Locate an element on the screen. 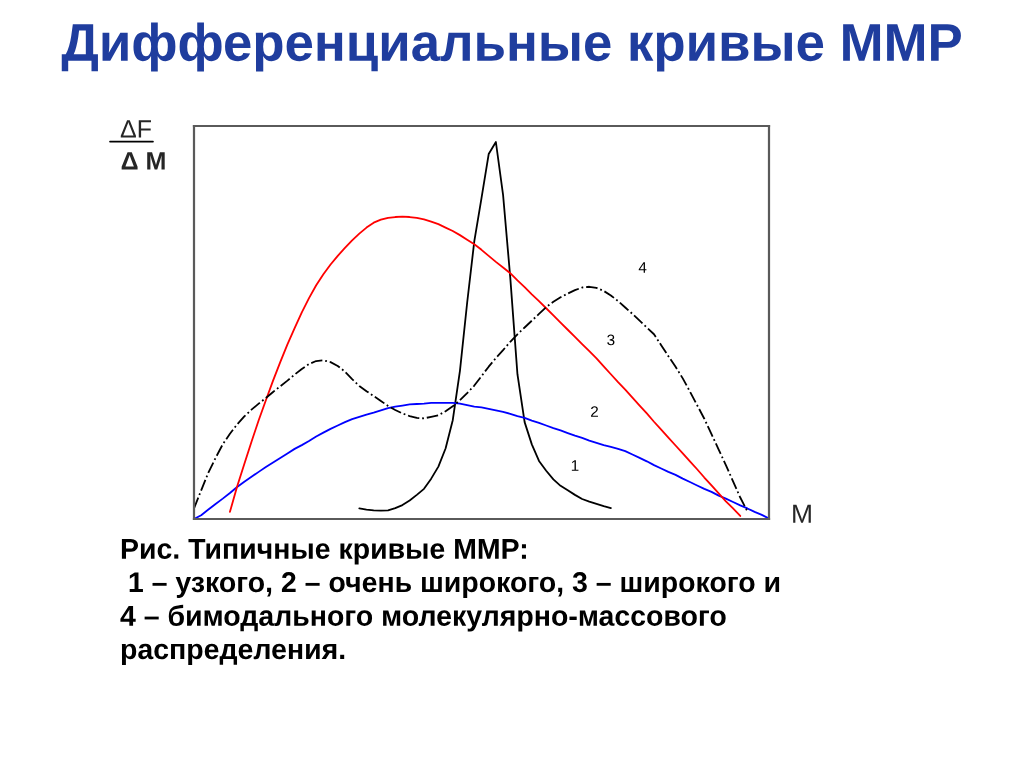  series-label: 2 is located at coordinates (594, 411).